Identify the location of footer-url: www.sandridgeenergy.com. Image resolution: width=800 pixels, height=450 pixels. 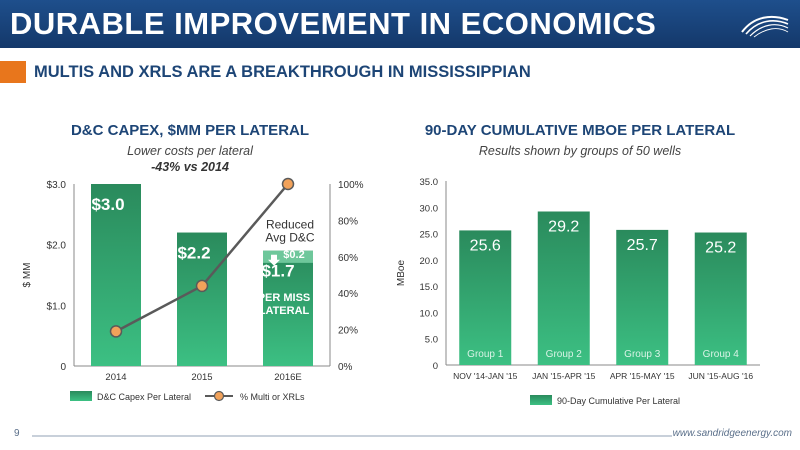
(732, 433).